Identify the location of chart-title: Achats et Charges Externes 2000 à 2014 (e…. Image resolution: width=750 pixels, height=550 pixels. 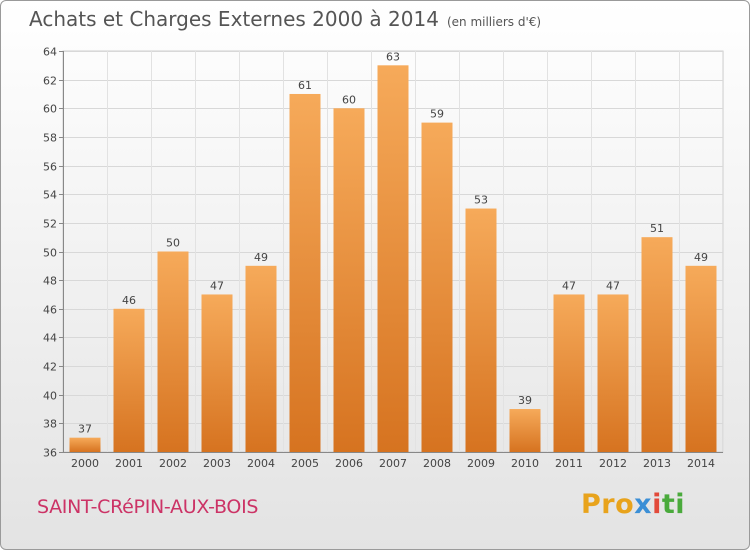
(285, 19).